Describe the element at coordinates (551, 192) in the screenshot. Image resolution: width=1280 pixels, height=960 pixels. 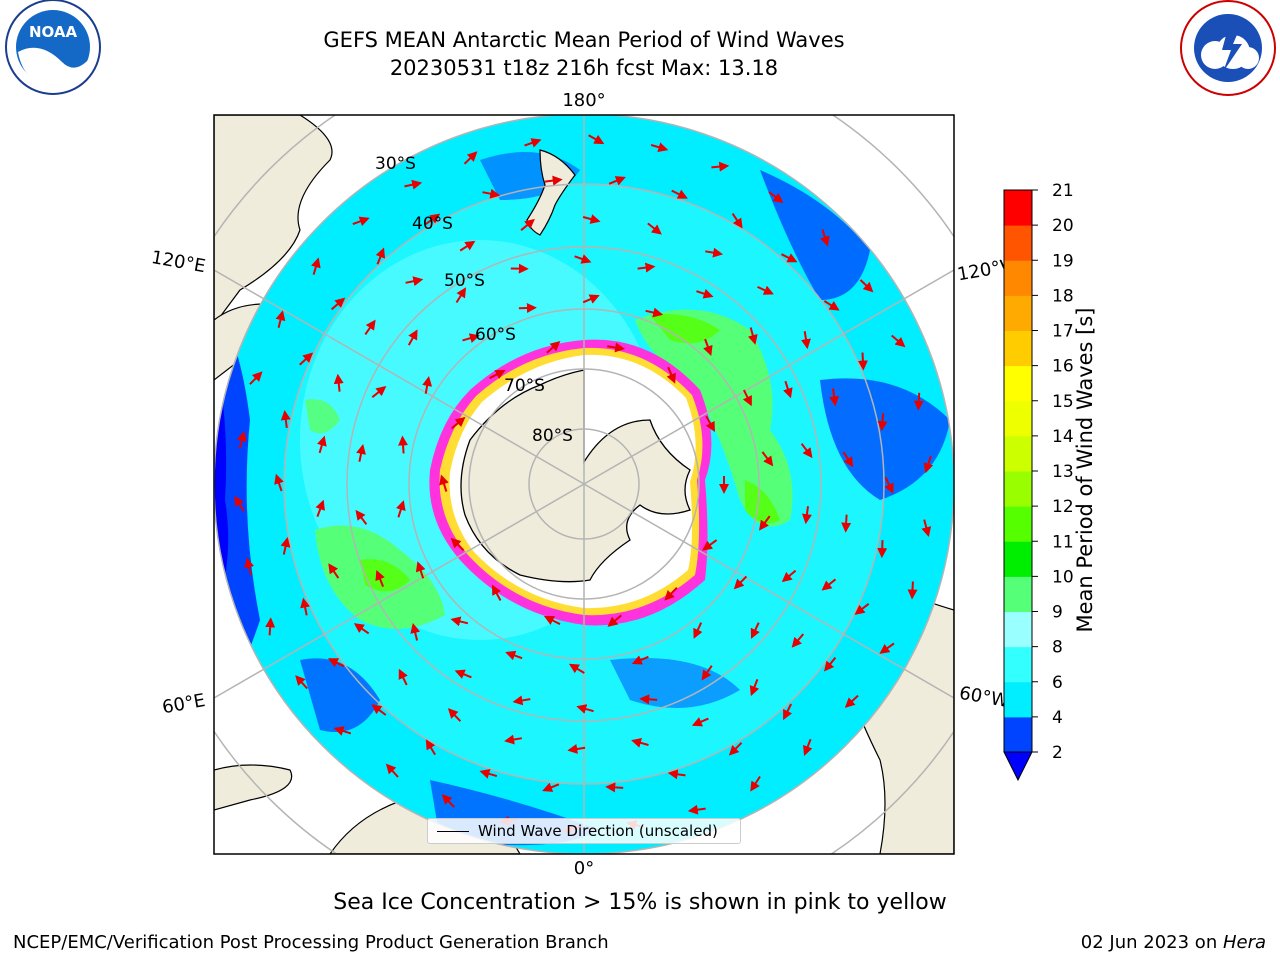
I see `landmass-edges` at that location.